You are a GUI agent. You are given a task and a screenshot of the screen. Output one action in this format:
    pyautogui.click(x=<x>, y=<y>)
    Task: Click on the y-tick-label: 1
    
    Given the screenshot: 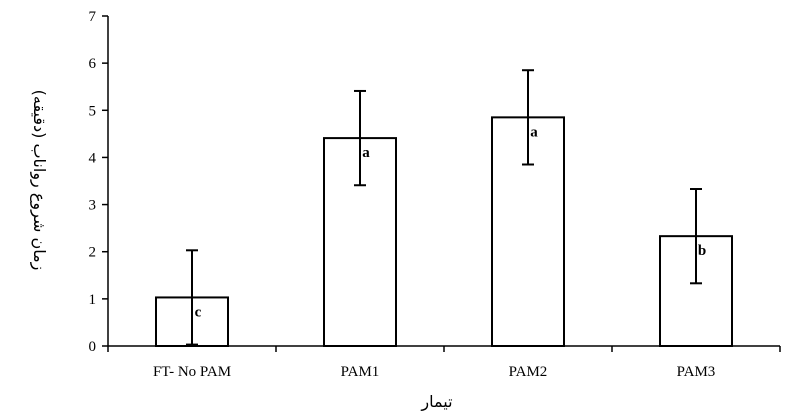 What is the action you would take?
    pyautogui.click(x=93, y=300)
    